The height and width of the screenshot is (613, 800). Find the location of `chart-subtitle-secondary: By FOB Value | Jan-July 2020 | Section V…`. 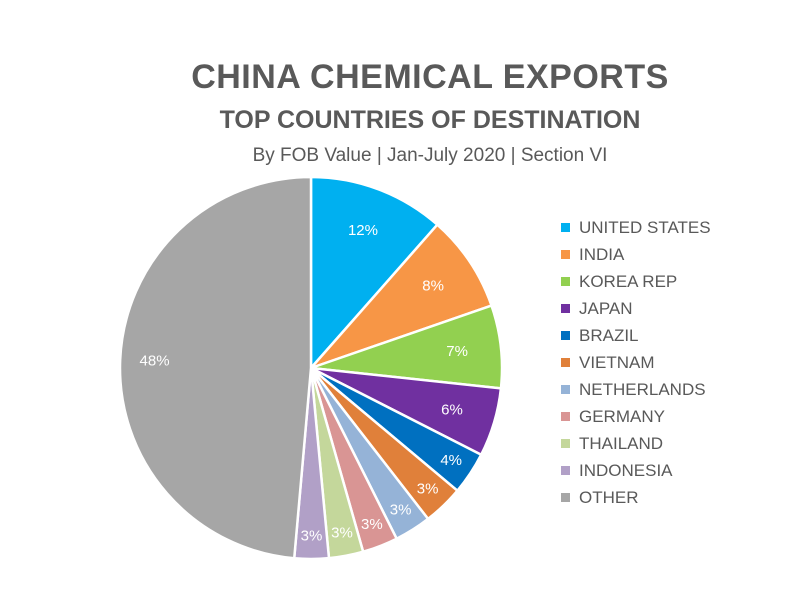

chart-subtitle-secondary: By FOB Value | Jan-July 2020 | Section V… is located at coordinates (430, 155).